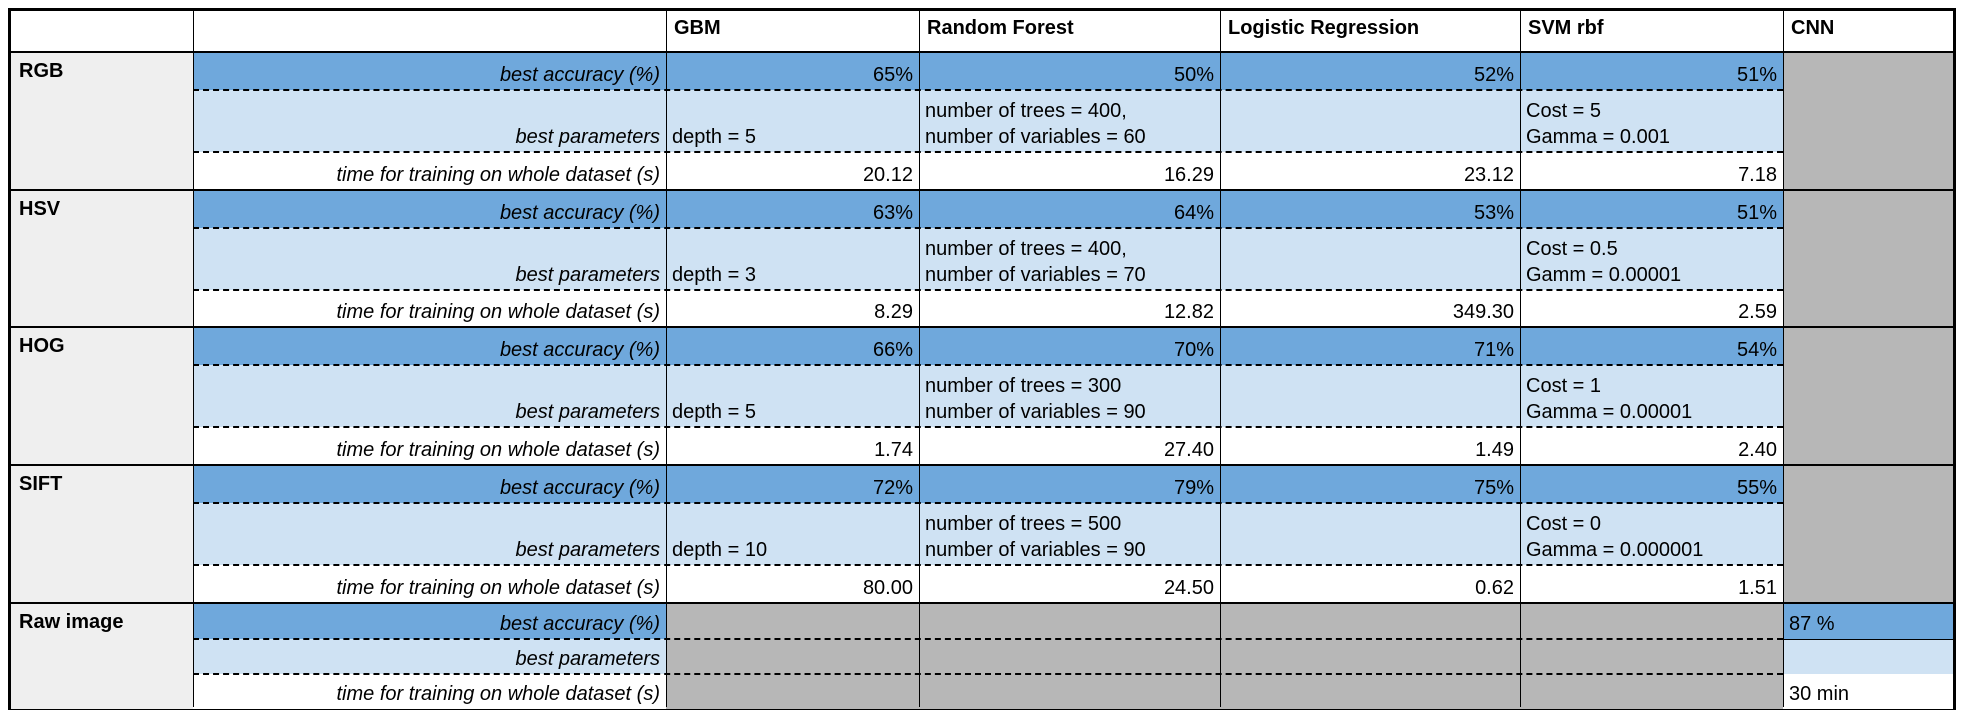 Image resolution: width=1964 pixels, height=718 pixels. Describe the element at coordinates (1069, 171) in the screenshot. I see `time-value: 16.29` at that location.